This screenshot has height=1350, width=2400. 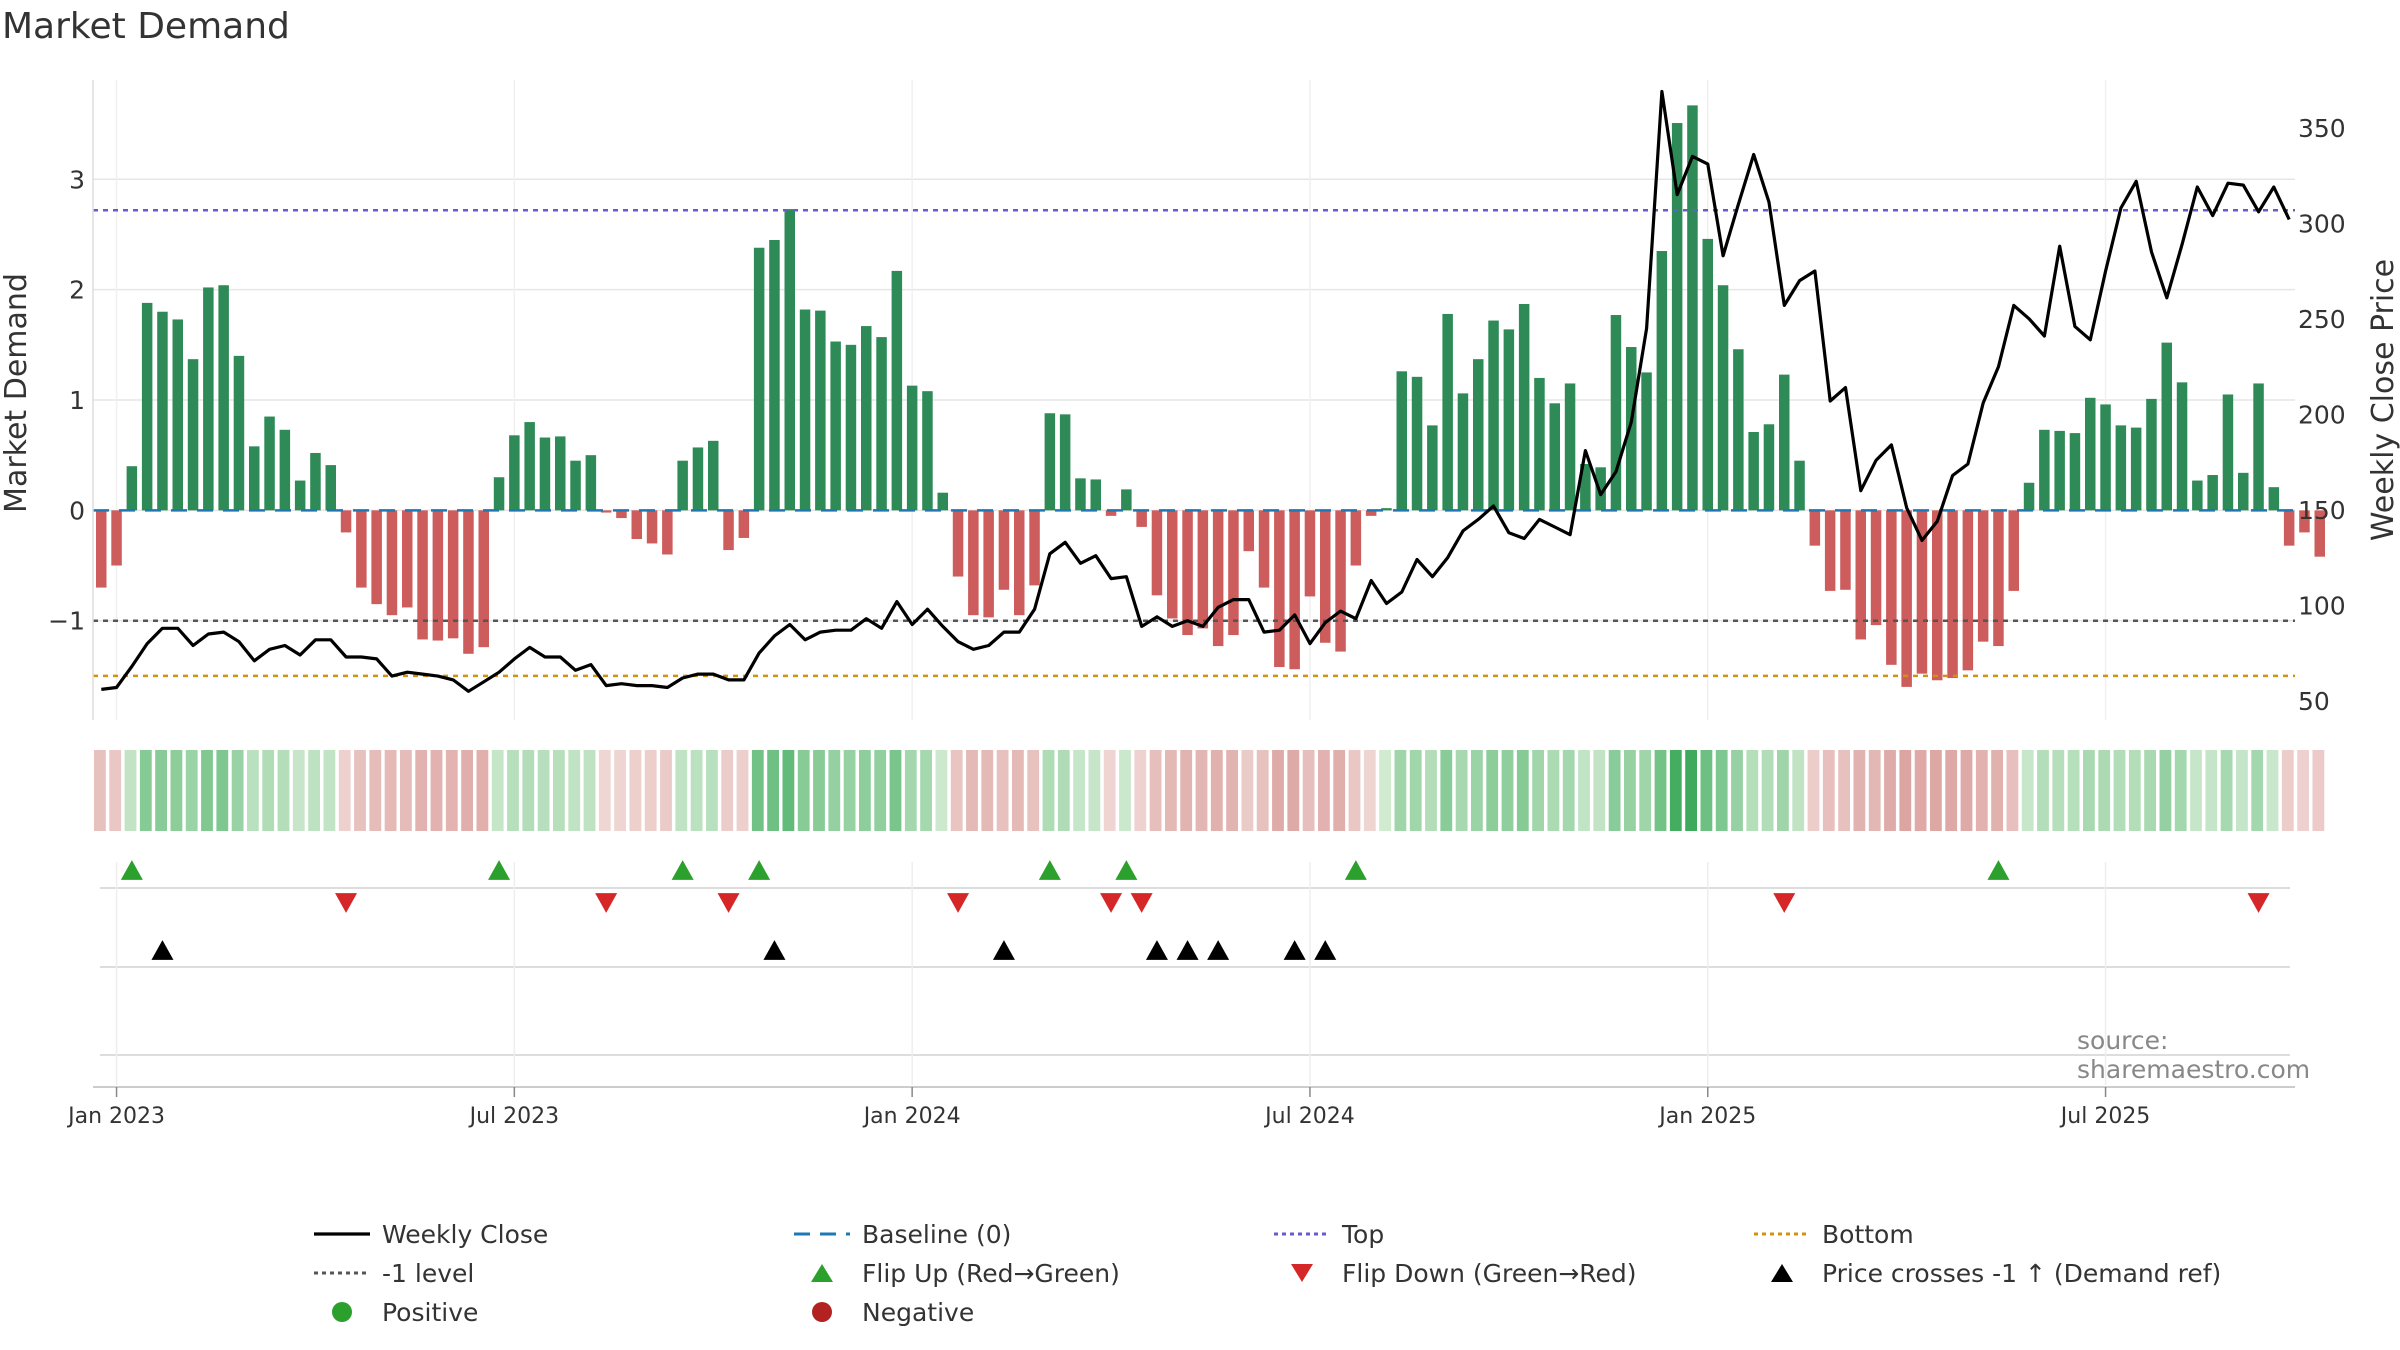 I want to click on legend-label: Weekly Close, so click(x=465, y=1234).